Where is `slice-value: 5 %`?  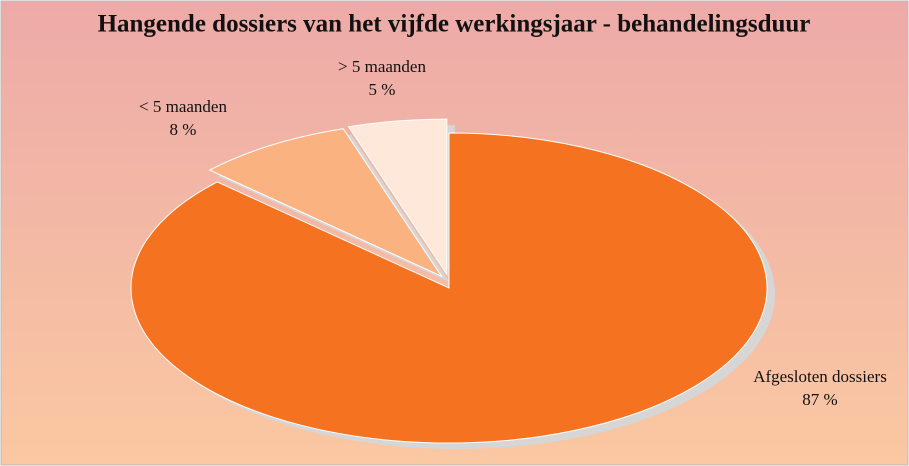
slice-value: 5 % is located at coordinates (382, 89).